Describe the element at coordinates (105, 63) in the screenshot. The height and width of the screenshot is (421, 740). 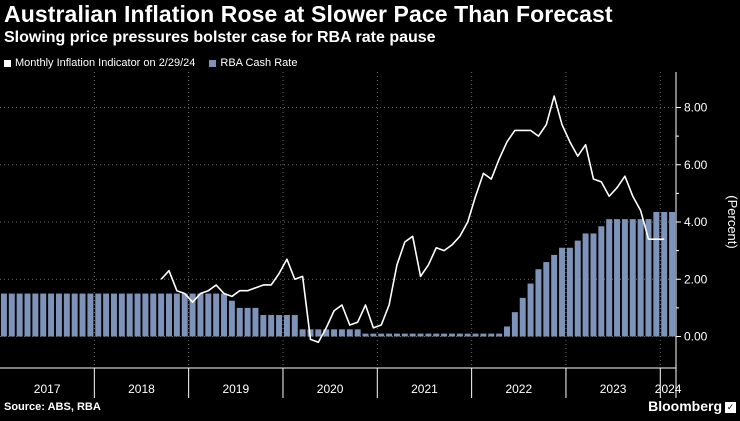
I see `legend-label-inflation: Monthly Inflation Indicator on 2/29/24` at that location.